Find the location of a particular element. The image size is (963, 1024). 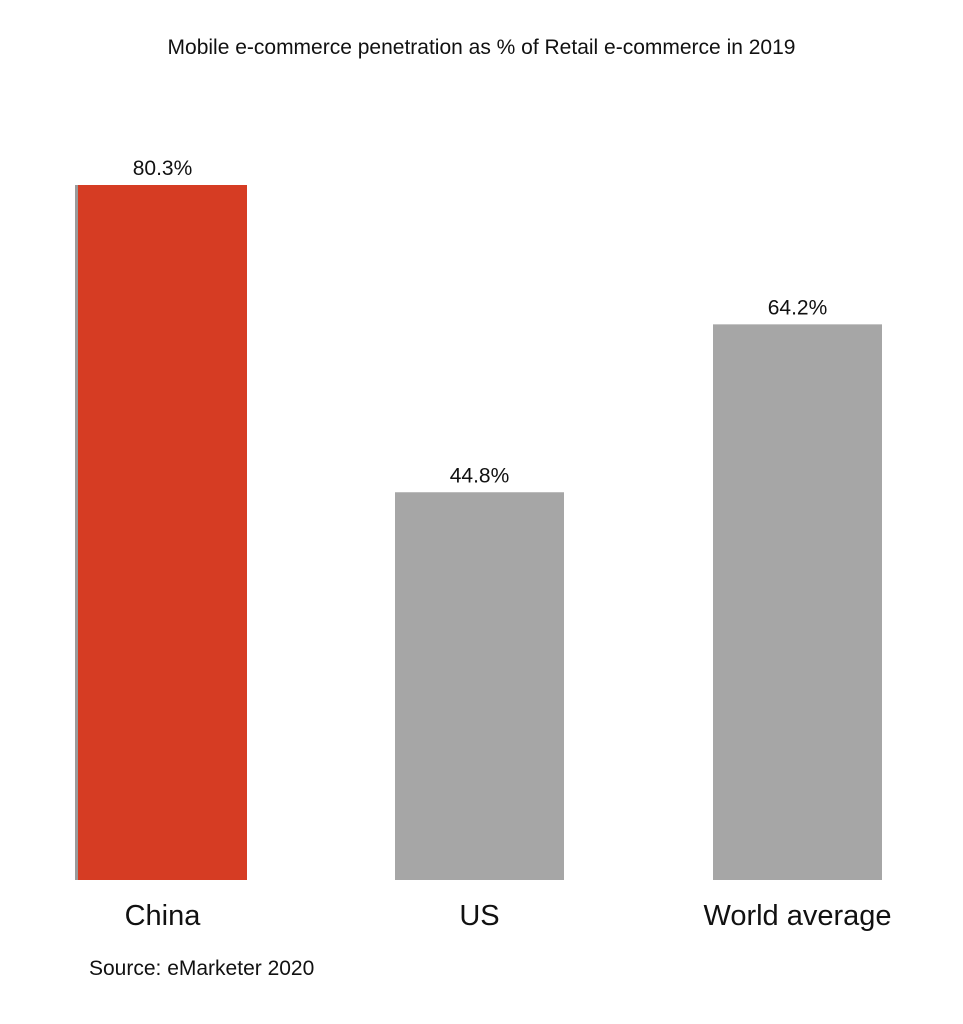

bar-china is located at coordinates (162, 533).